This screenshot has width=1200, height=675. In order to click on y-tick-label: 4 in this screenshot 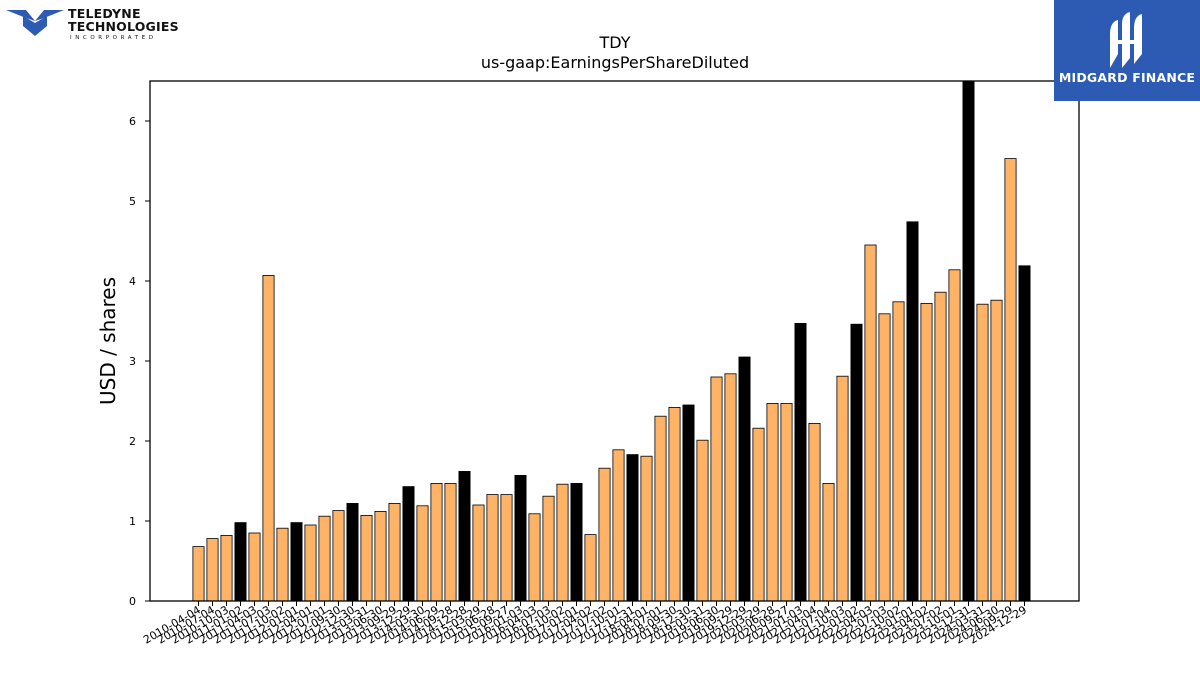, I will do `click(132, 281)`.